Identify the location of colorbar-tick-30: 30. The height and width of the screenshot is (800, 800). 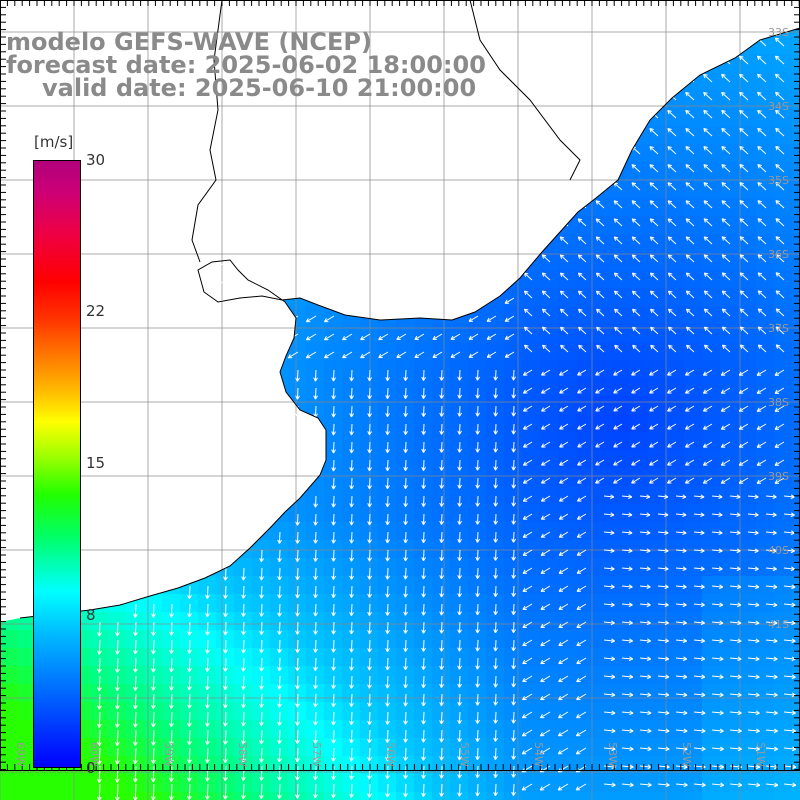
(96, 160).